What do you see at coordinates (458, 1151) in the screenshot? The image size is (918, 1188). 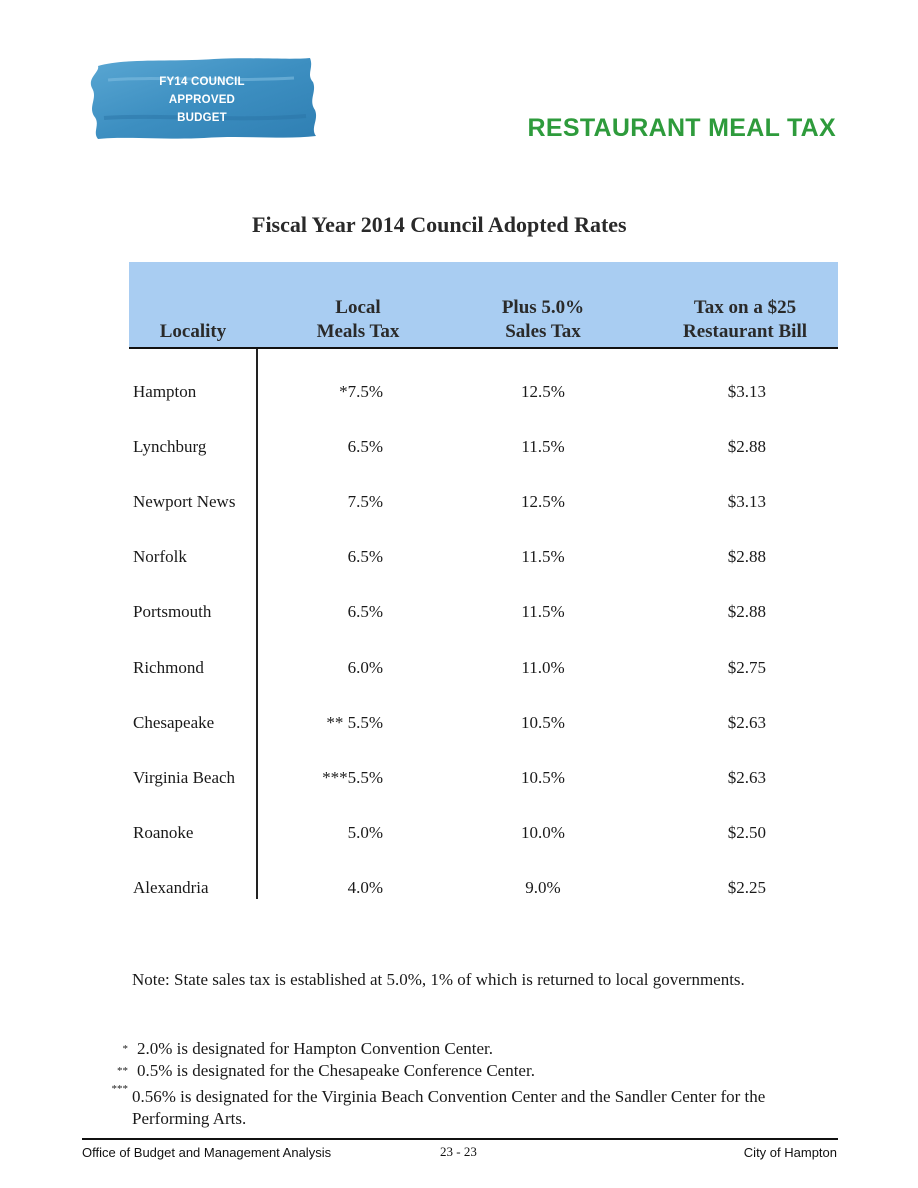 I see `footer-page-number: 23 - 23` at bounding box center [458, 1151].